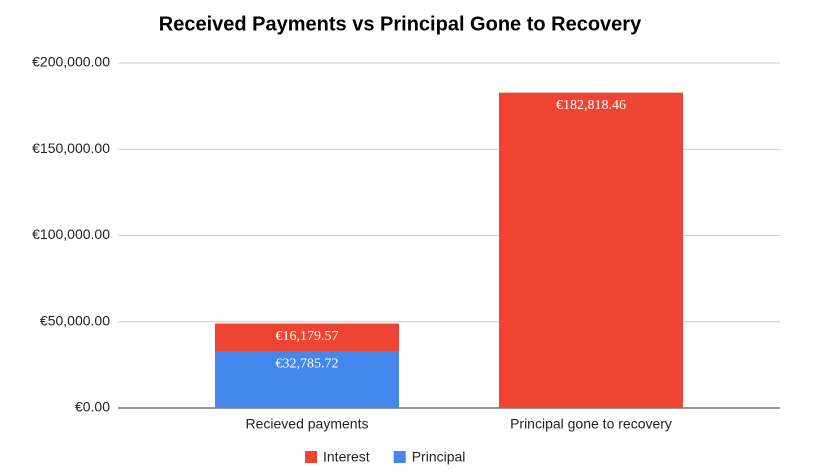 The image size is (816, 476). What do you see at coordinates (71, 62) in the screenshot?
I see `y-tick-label: €200,000.00` at bounding box center [71, 62].